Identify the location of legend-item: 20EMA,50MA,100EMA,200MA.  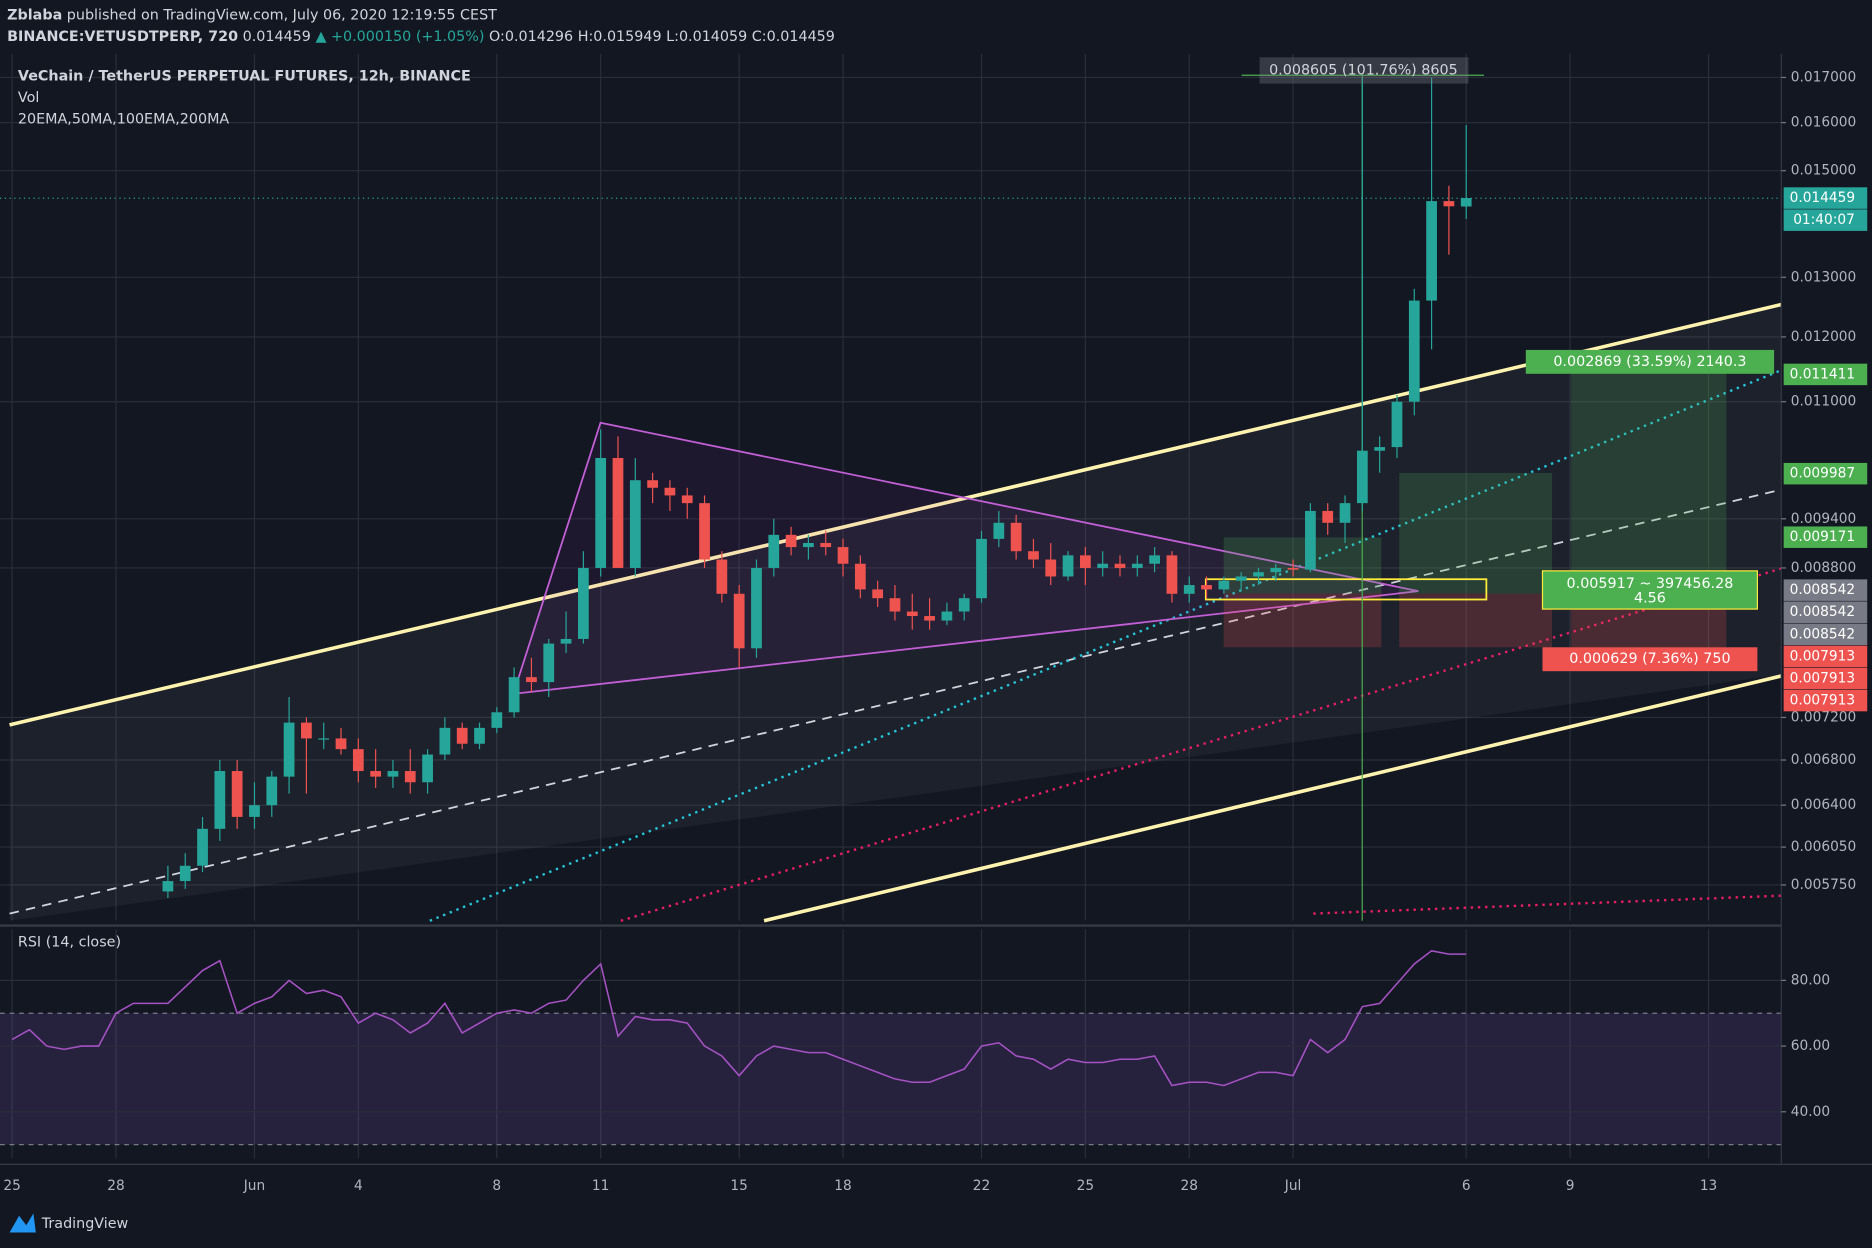
(124, 119).